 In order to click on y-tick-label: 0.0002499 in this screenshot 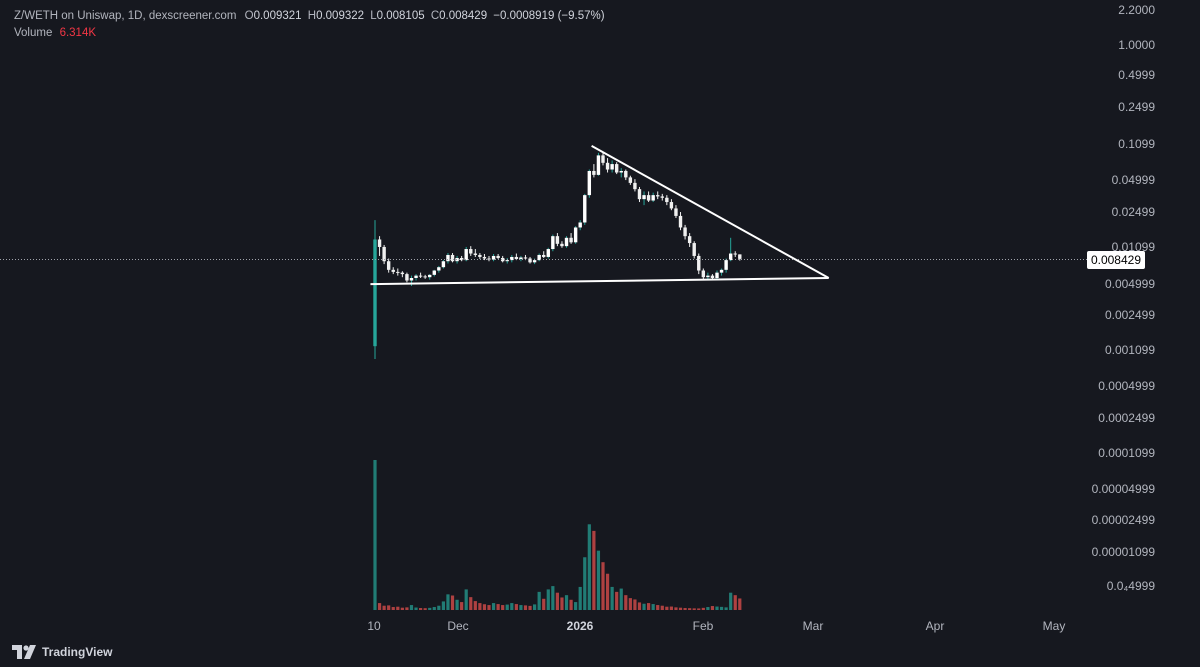, I will do `click(1126, 418)`.